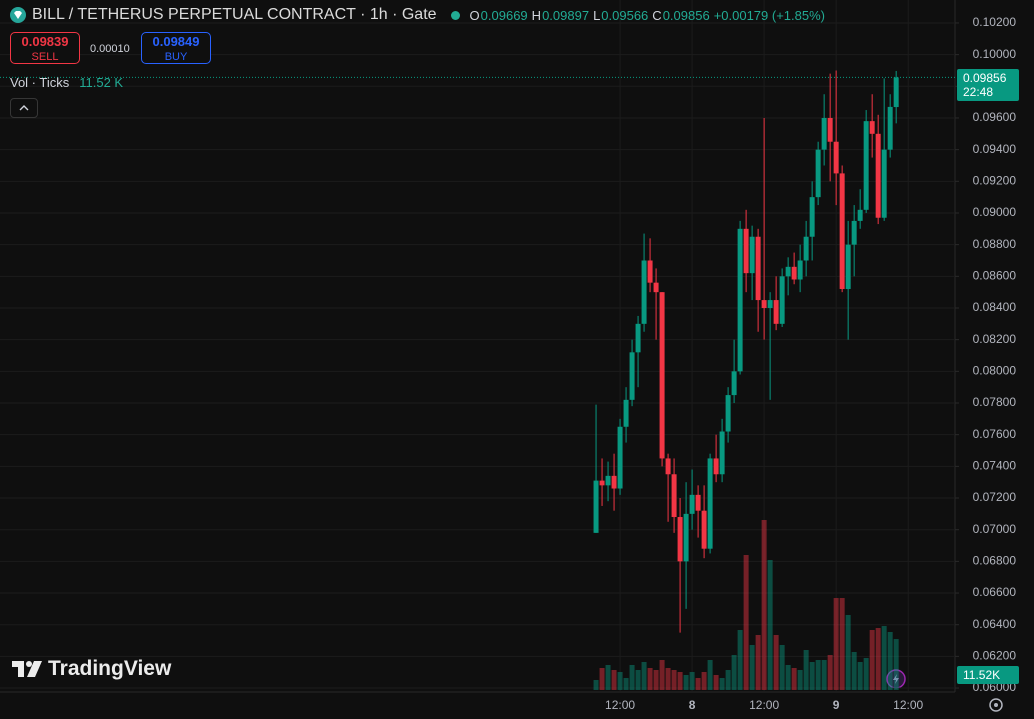 Image resolution: width=1034 pixels, height=719 pixels. I want to click on volume-layer, so click(746, 605).